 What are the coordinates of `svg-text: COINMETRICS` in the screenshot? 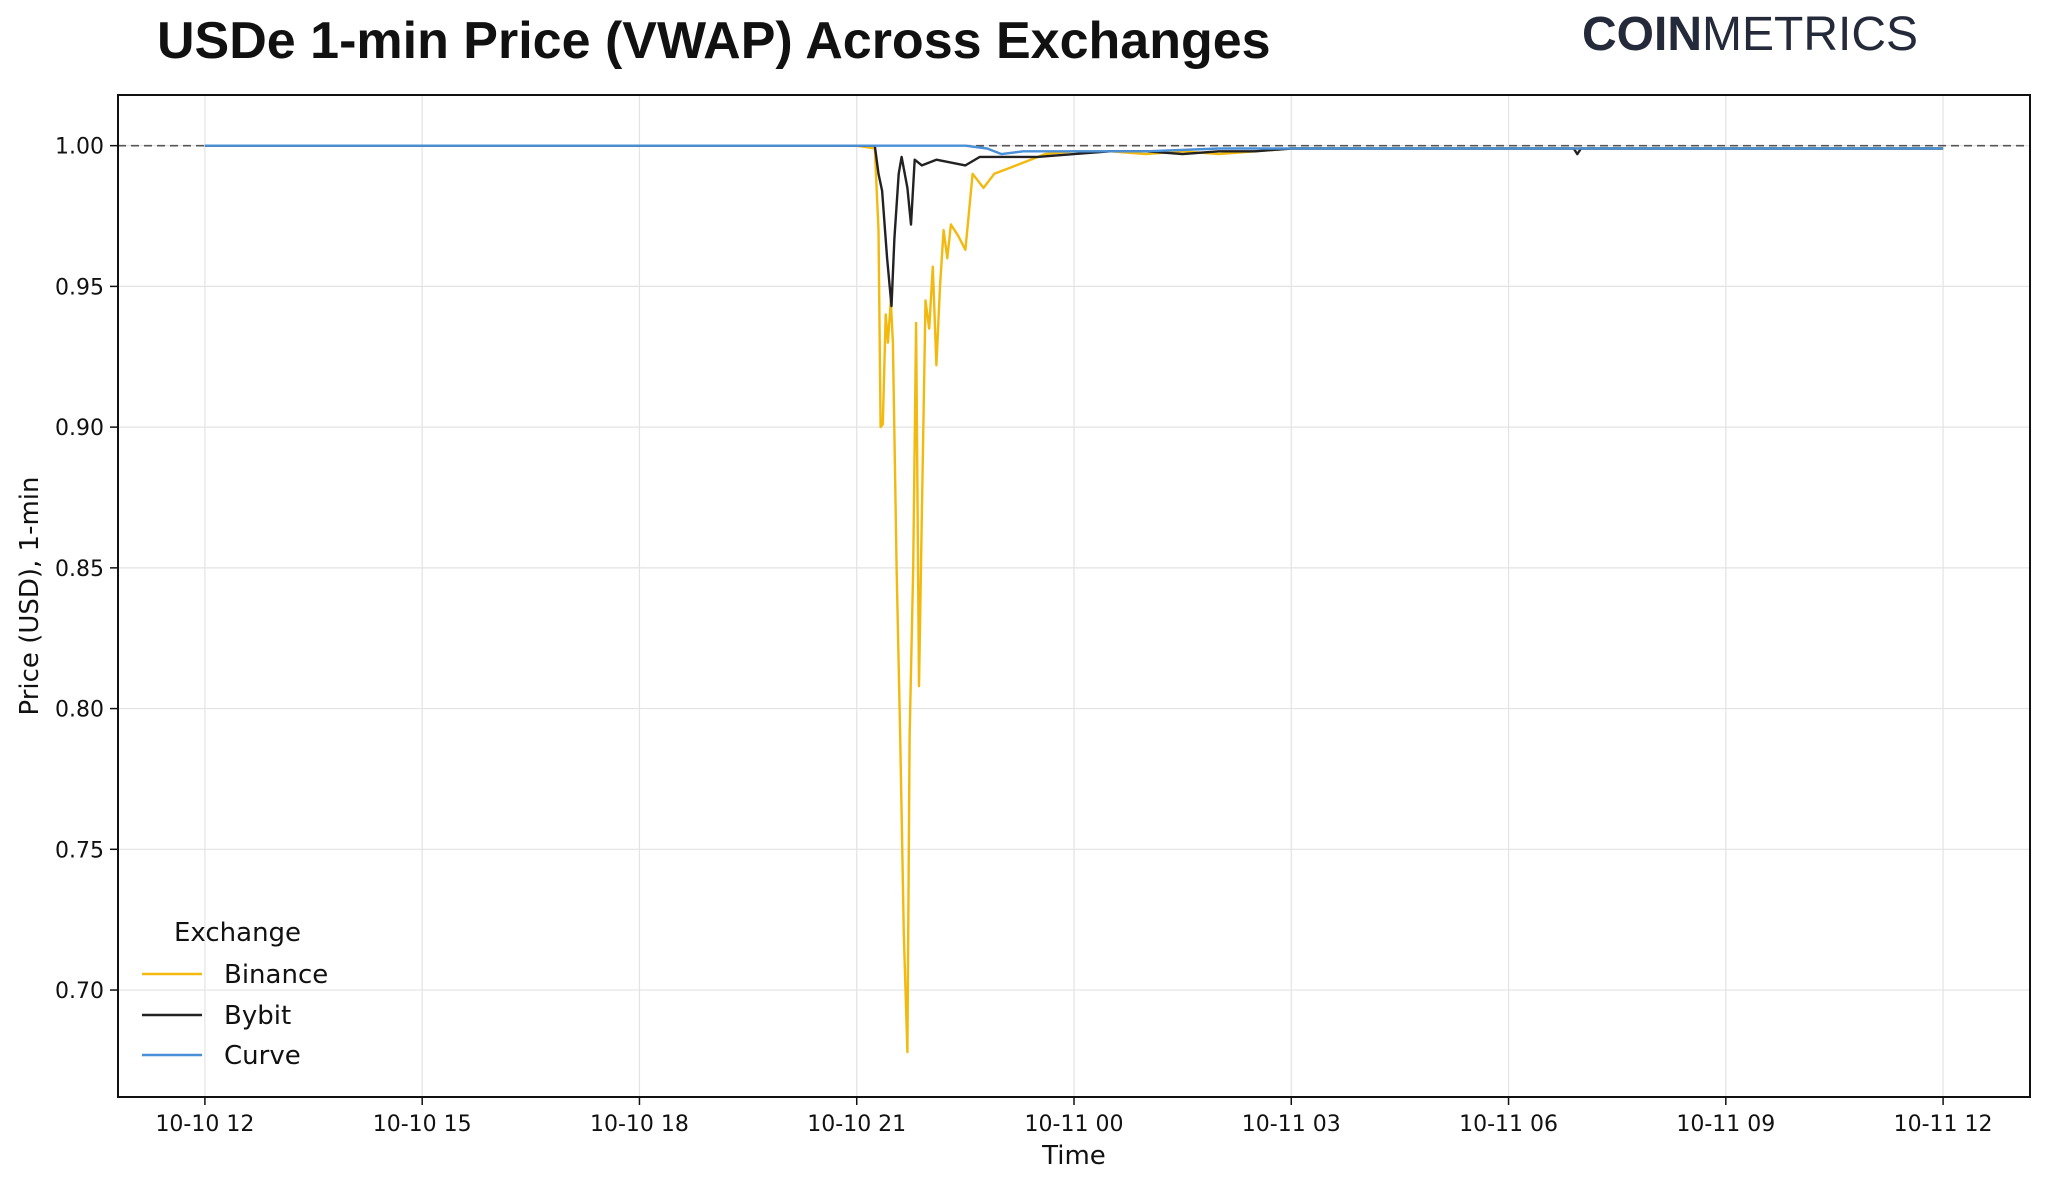 It's located at (1750, 34).